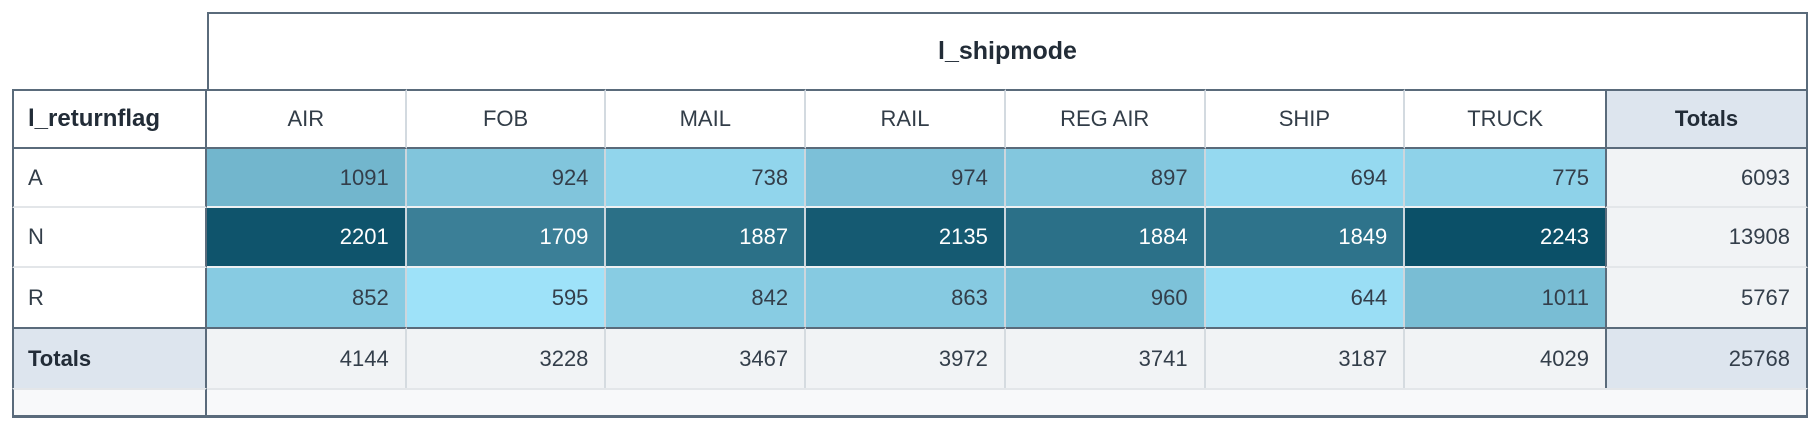 Image resolution: width=1820 pixels, height=428 pixels. I want to click on corner-spacer, so click(109, 50).